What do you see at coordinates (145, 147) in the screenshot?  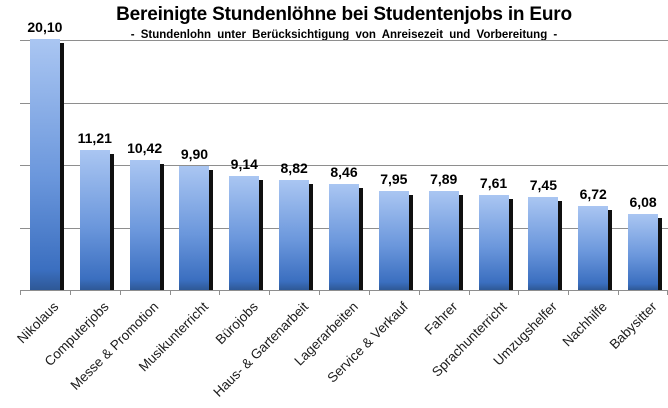 I see `bar-value-label: 10,42` at bounding box center [145, 147].